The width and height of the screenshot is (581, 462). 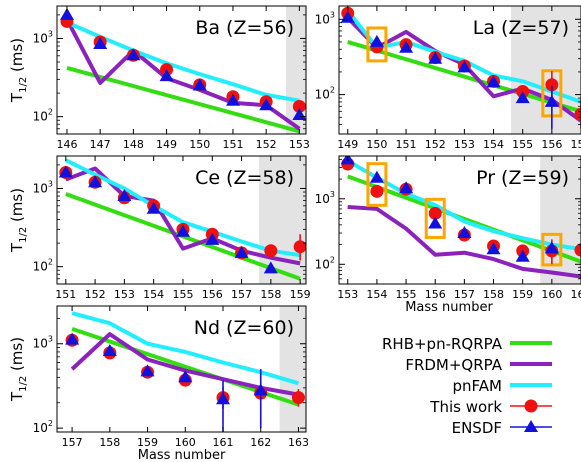 I want to click on legend-label: RHB+pn-RQRPA, so click(x=442, y=344).